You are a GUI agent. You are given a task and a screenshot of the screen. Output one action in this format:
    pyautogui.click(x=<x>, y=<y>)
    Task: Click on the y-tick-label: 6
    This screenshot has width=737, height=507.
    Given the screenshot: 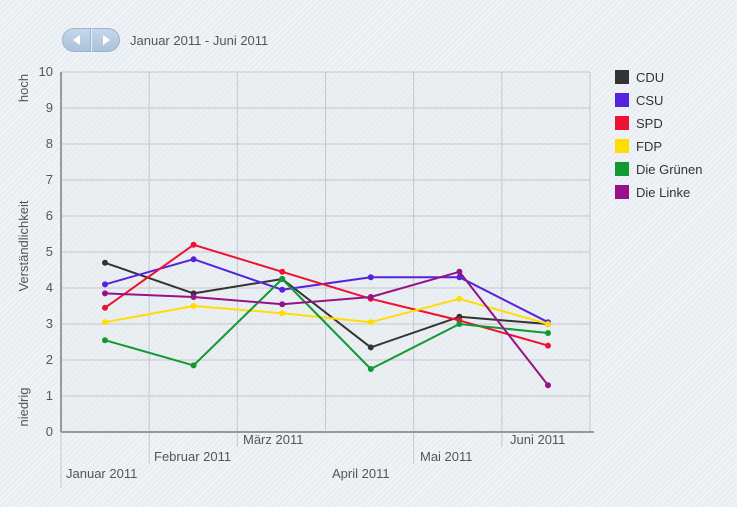 What is the action you would take?
    pyautogui.click(x=49, y=215)
    